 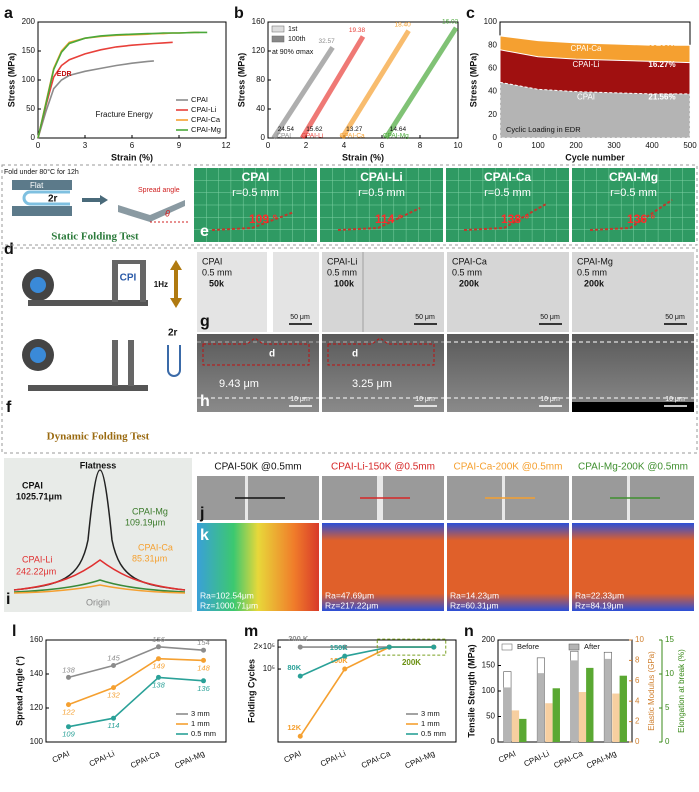 What do you see at coordinates (349, 595) in the screenshot?
I see `ra-label: Ra=47.69μm` at bounding box center [349, 595].